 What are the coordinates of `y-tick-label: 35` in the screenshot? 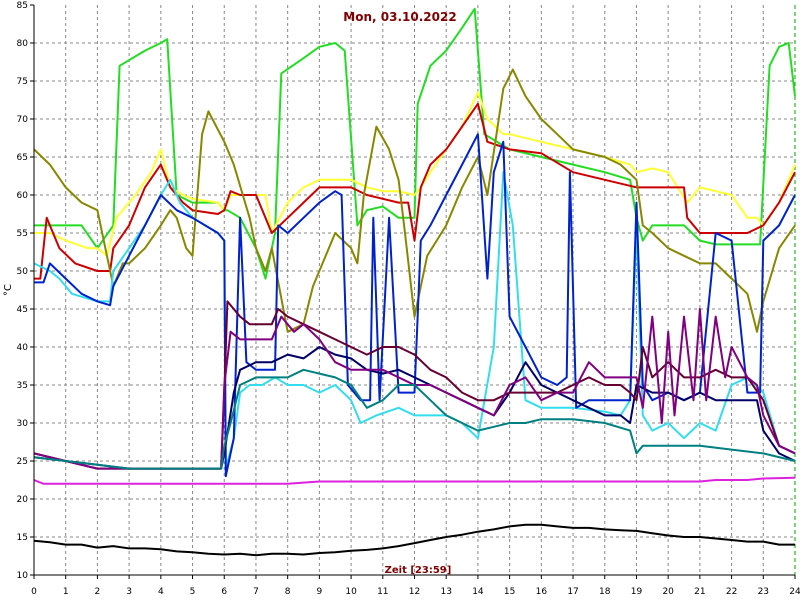 It's located at (22, 386).